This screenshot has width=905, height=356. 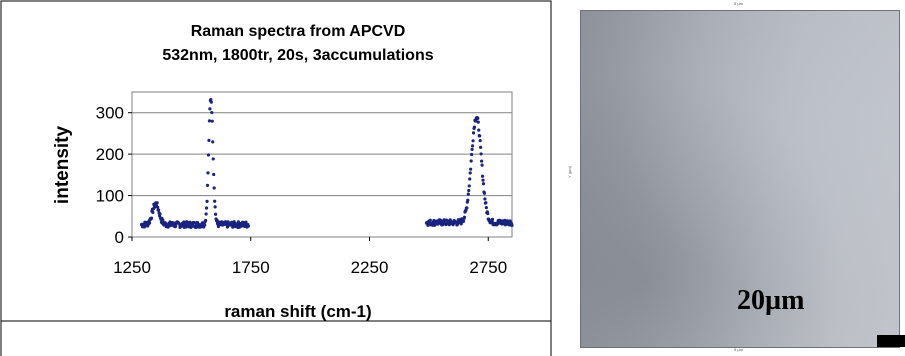 I want to click on y-tick-label: 200, so click(x=110, y=154).